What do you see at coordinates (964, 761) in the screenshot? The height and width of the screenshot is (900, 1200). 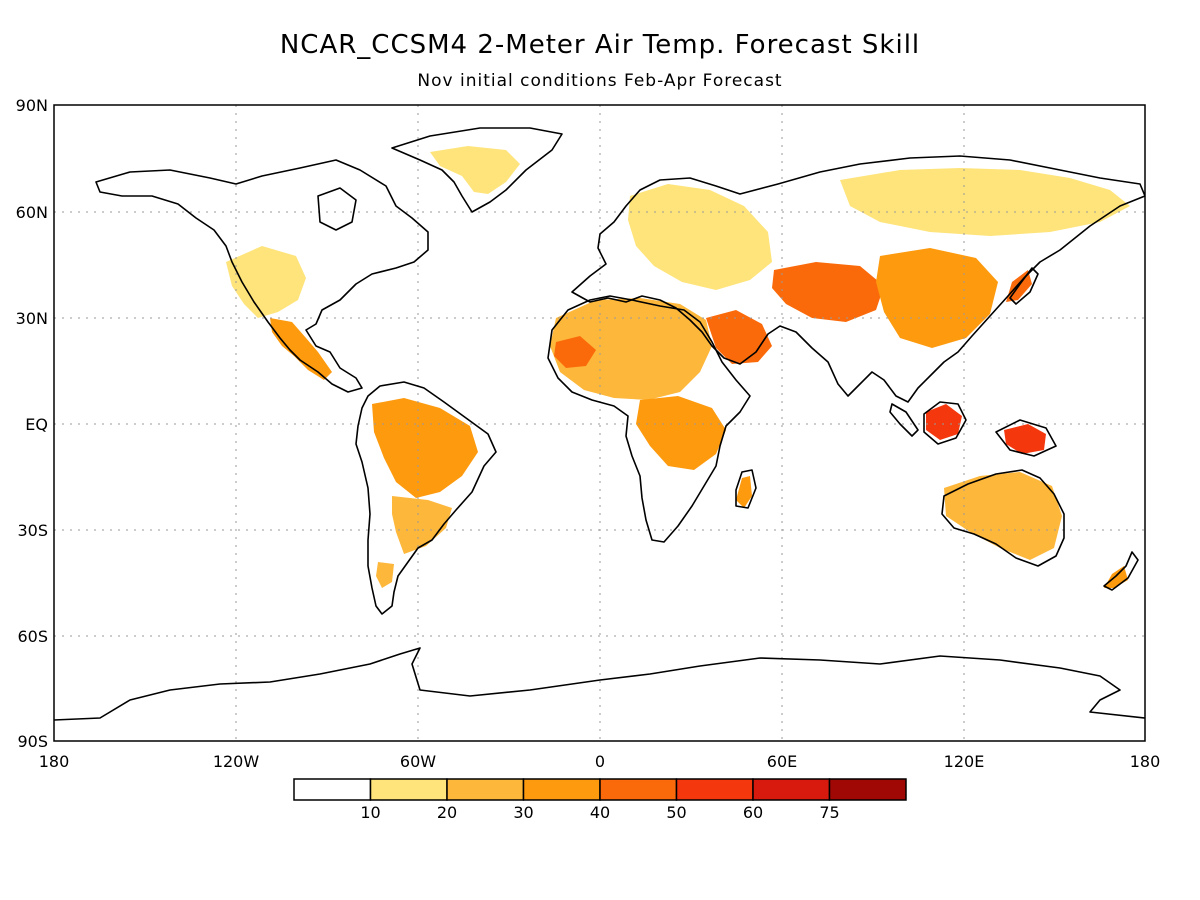 I see `lon-label-120e: 120E` at bounding box center [964, 761].